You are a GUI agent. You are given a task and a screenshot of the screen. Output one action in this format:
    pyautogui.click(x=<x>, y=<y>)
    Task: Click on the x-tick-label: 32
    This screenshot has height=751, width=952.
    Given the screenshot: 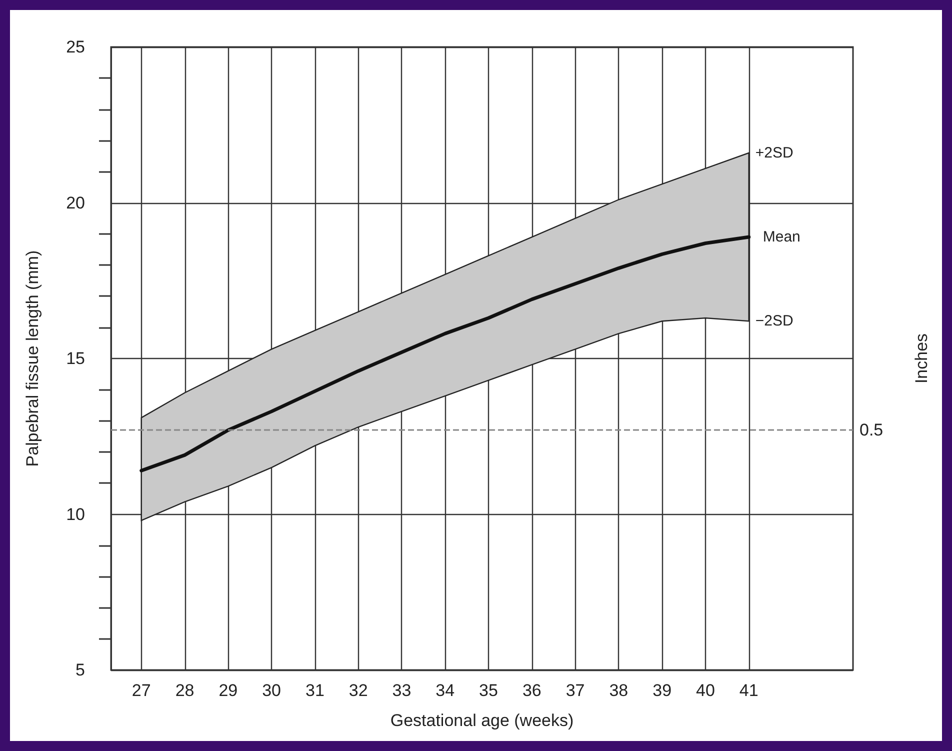 What is the action you would take?
    pyautogui.click(x=358, y=690)
    